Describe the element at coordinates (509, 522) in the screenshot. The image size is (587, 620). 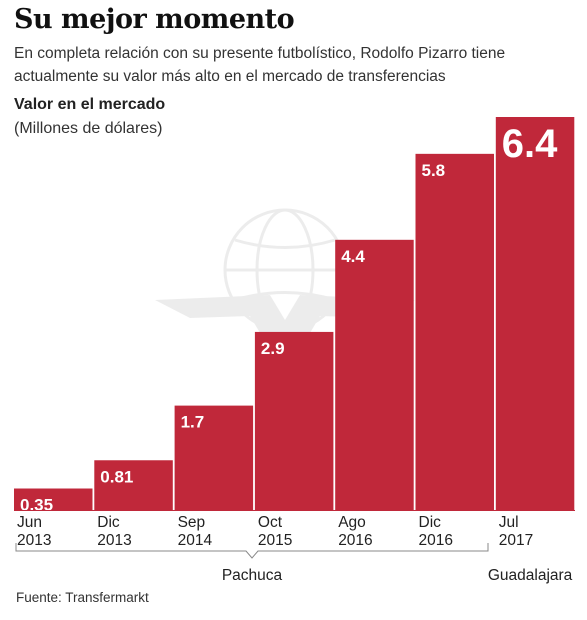
I see `x-tick-label-6-0: Jul` at that location.